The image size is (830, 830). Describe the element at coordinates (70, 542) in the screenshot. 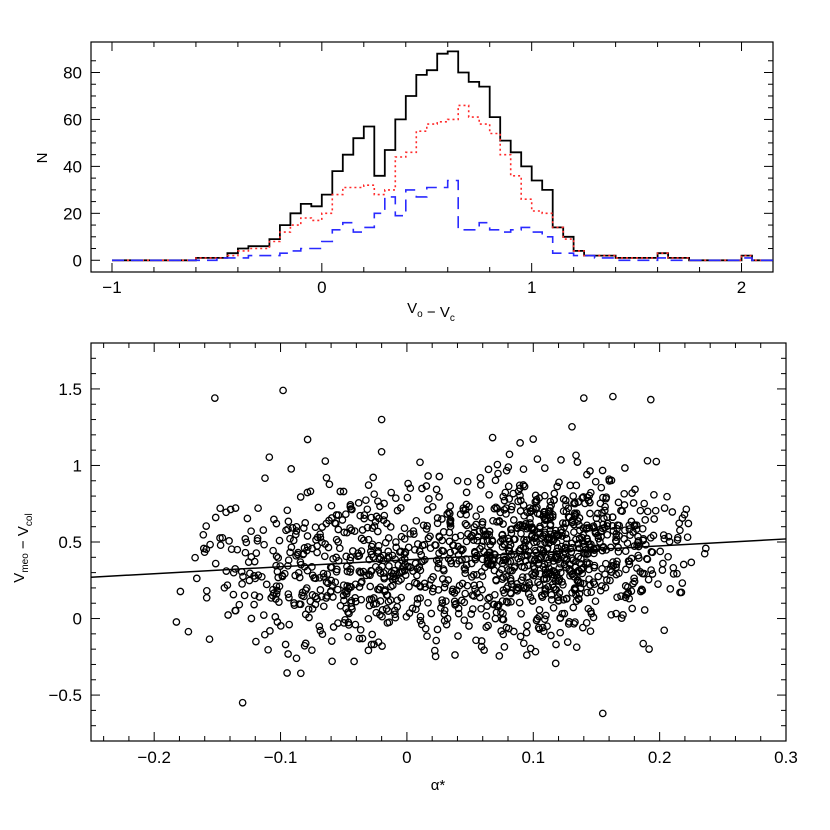

I see `y-tick-label: 0.5` at that location.